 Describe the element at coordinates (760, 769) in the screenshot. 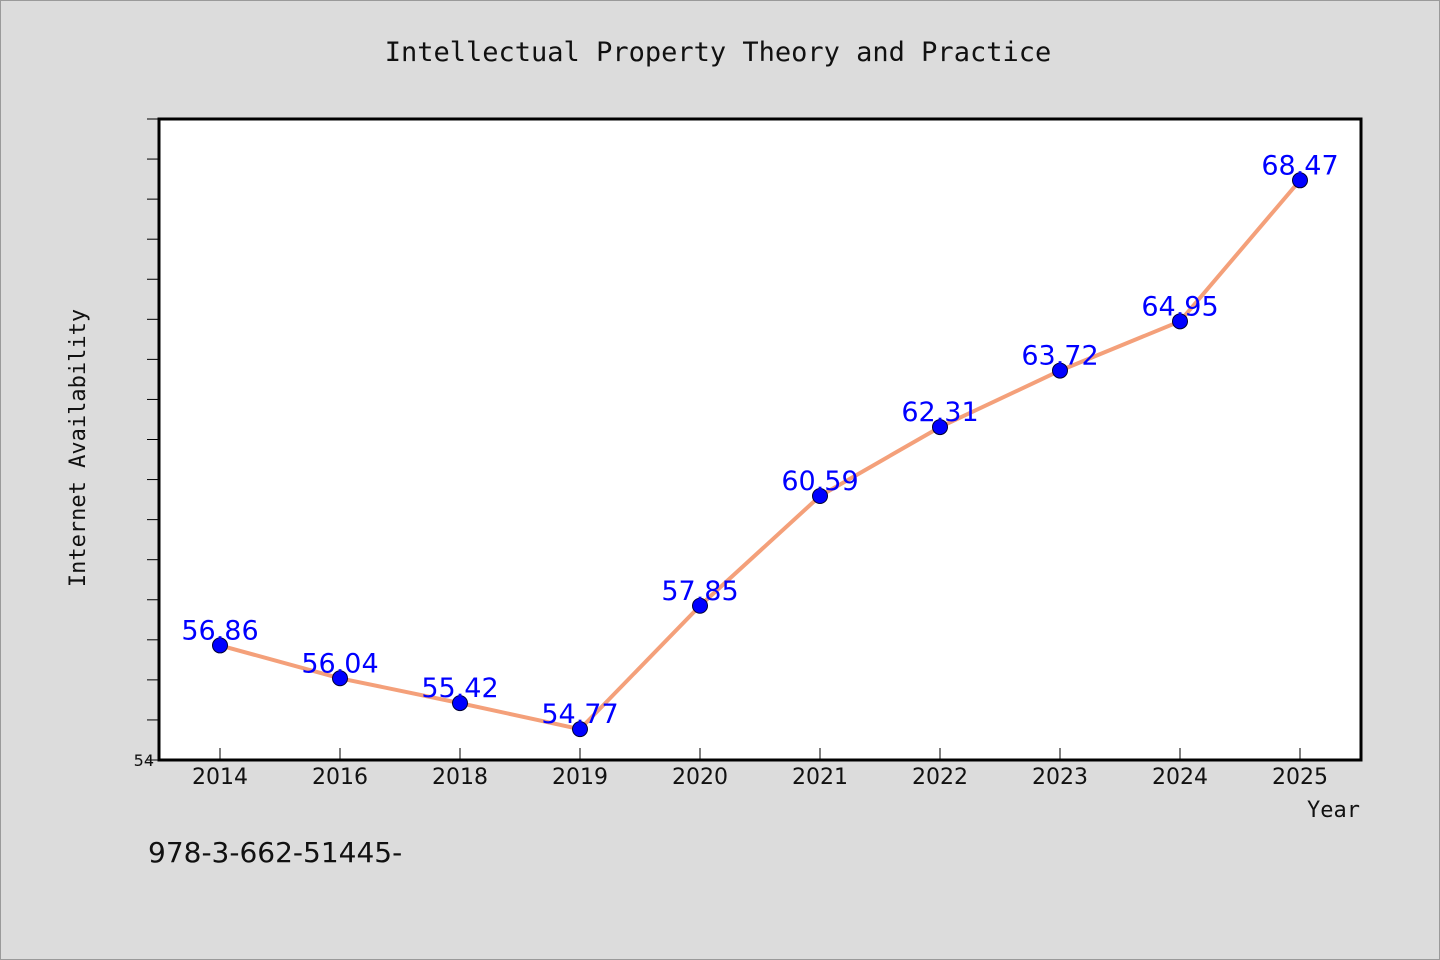

I see `x-axis: 2014 2016 2018 2019 2020 2021 2022 2023 2024 2025` at that location.